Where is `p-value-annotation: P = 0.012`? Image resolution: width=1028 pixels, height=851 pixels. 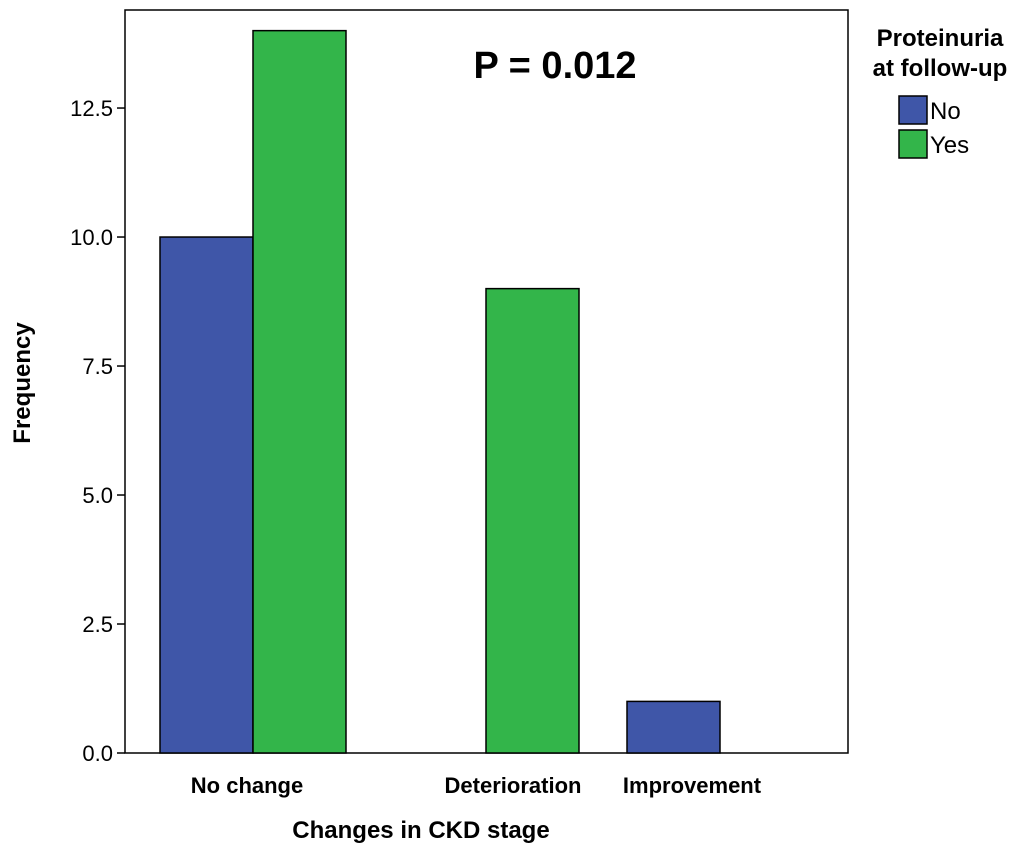
p-value-annotation: P = 0.012 is located at coordinates (554, 66).